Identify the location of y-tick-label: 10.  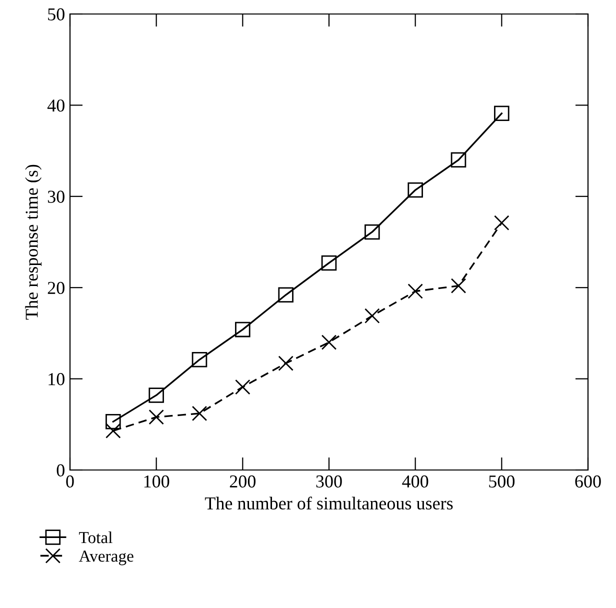
(56, 379).